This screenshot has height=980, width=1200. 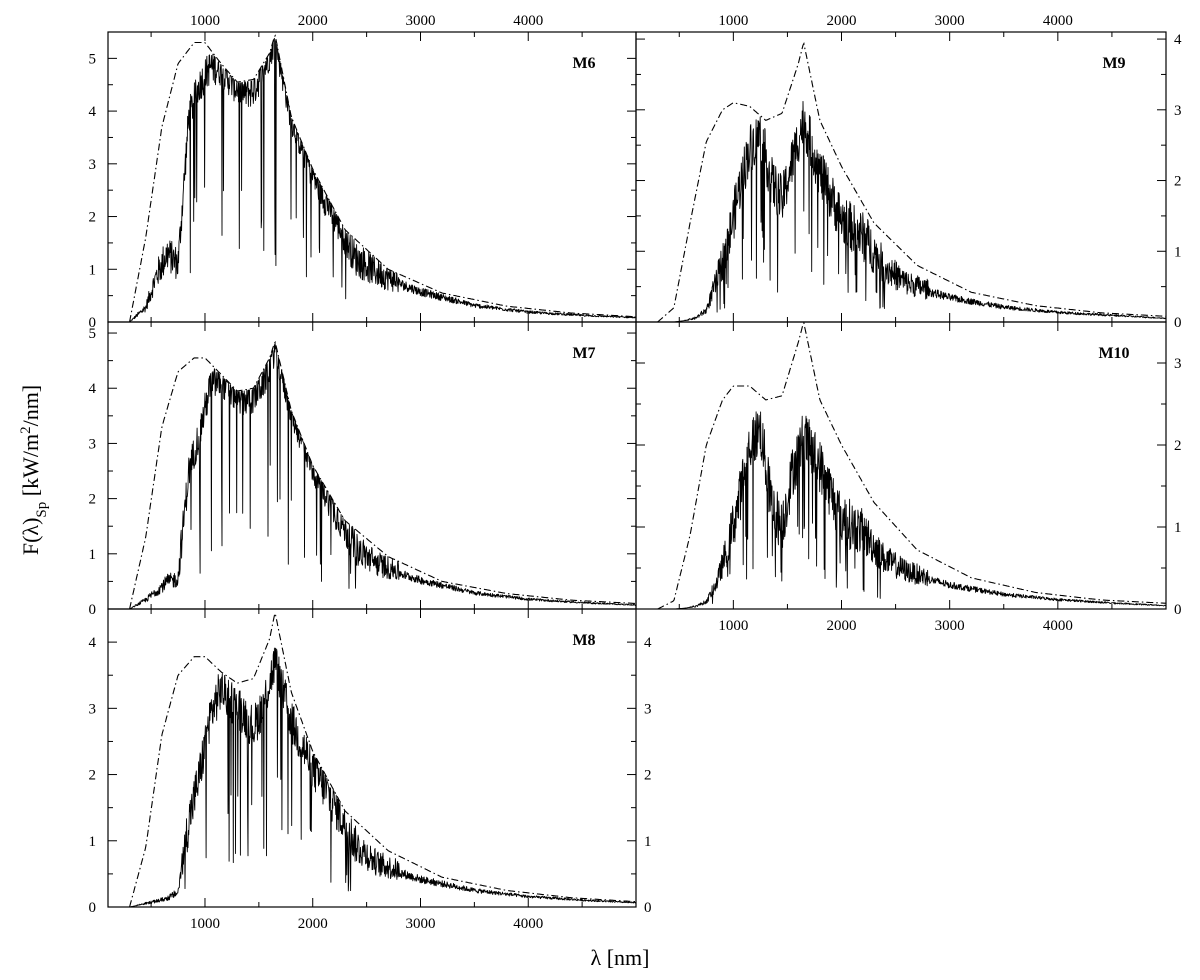 I want to click on panel-label: M9, so click(x=1113, y=63).